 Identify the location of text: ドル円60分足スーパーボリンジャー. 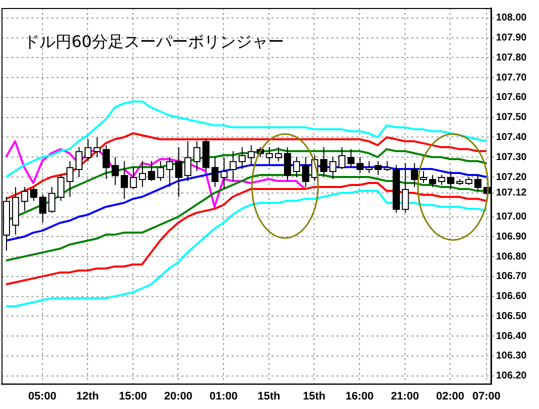
(153, 42).